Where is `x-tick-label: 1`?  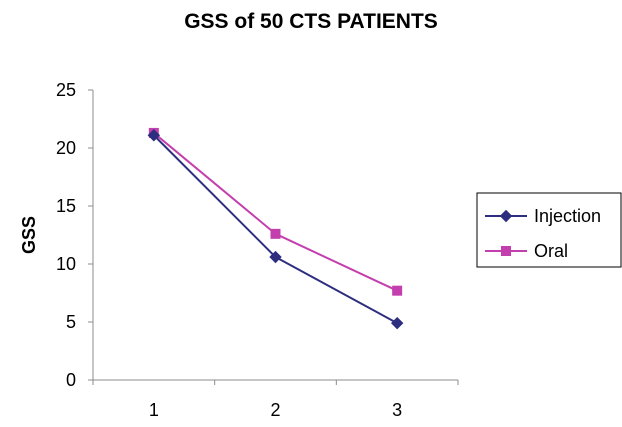 x-tick-label: 1 is located at coordinates (154, 410).